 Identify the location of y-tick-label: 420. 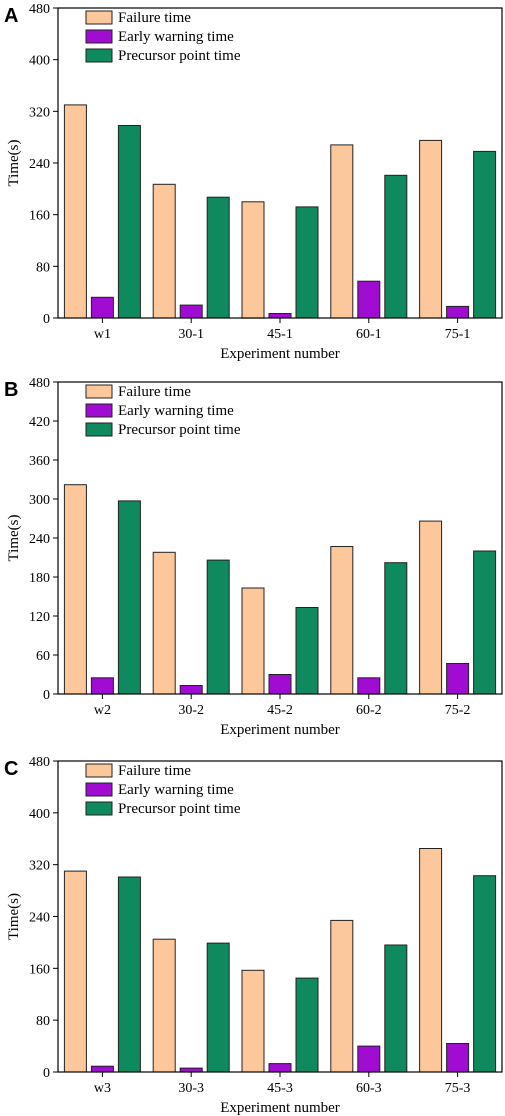
(39, 422).